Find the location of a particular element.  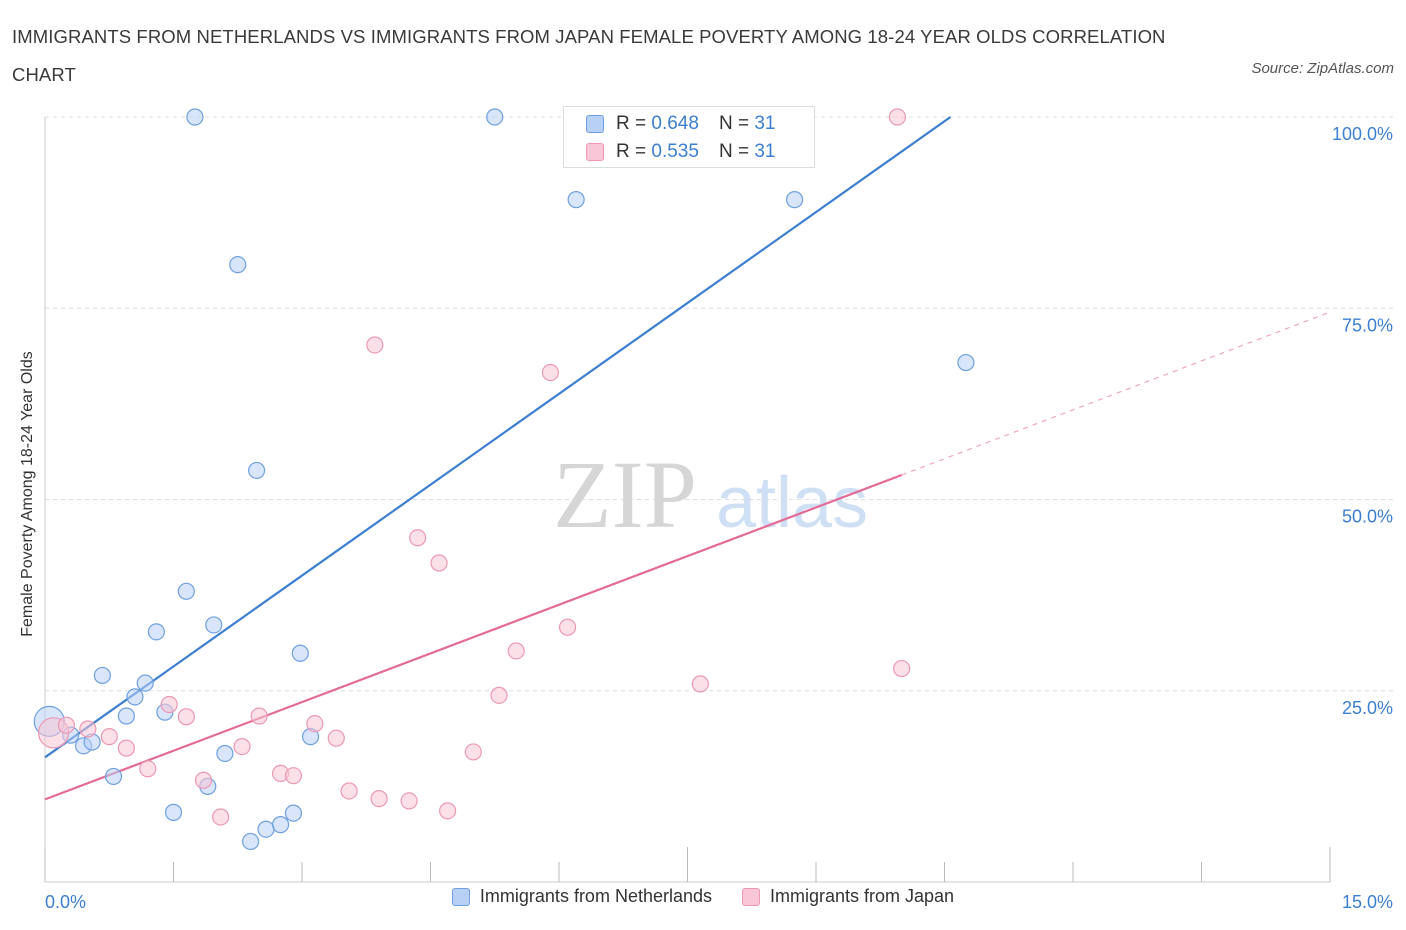

y-tick-label: 100.0% is located at coordinates (1362, 134).